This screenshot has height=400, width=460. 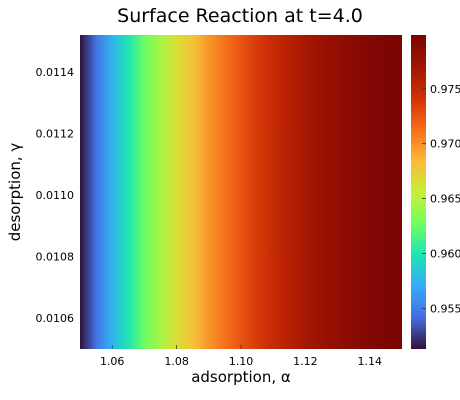 I want to click on x-tick-label: 1.14, so click(x=370, y=361).